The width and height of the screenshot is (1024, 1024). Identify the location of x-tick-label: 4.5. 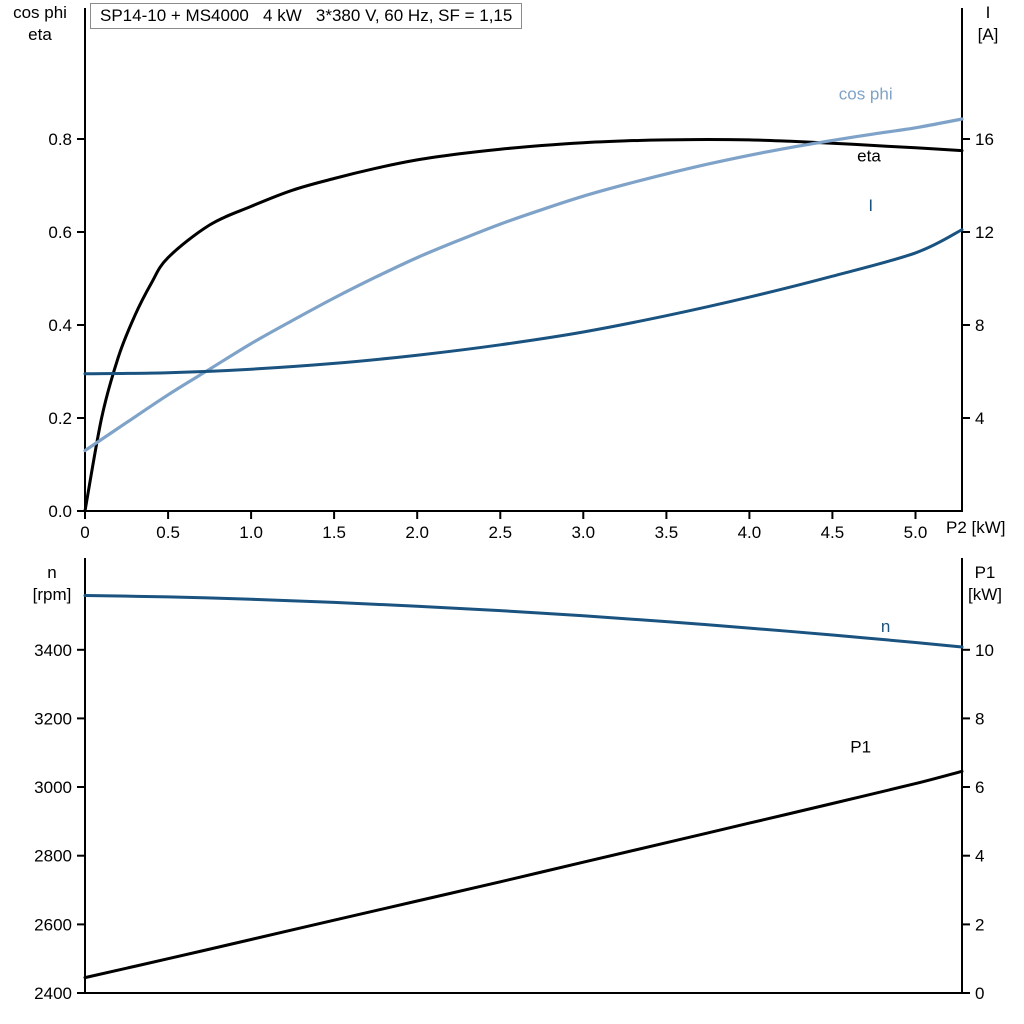
(833, 532).